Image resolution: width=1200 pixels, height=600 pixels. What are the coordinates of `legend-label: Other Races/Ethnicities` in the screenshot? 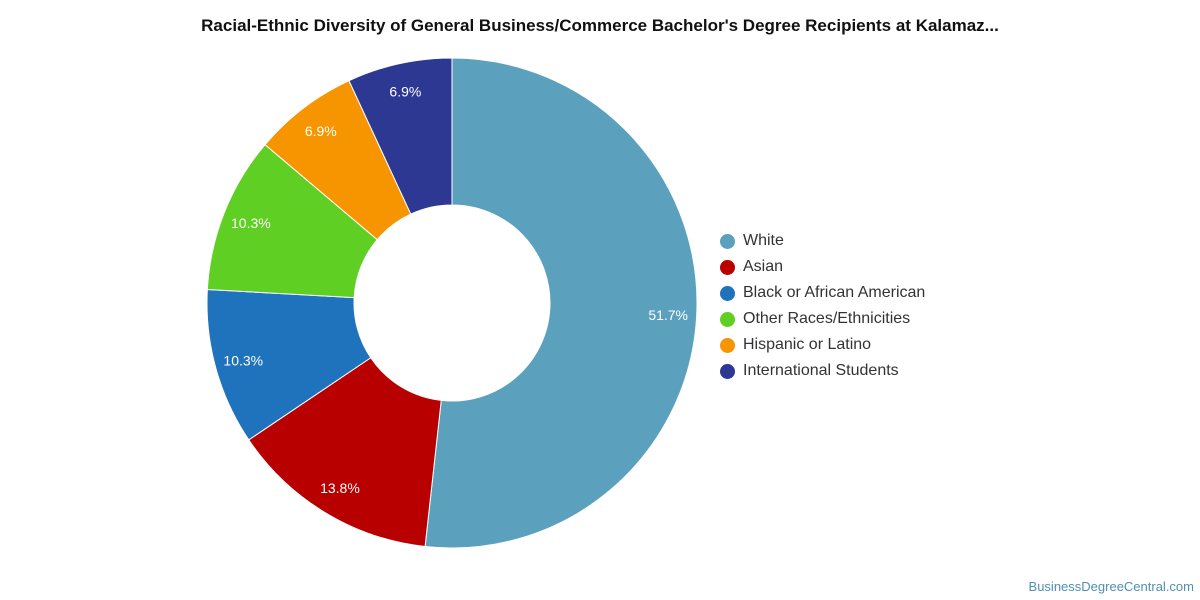 It's located at (827, 318).